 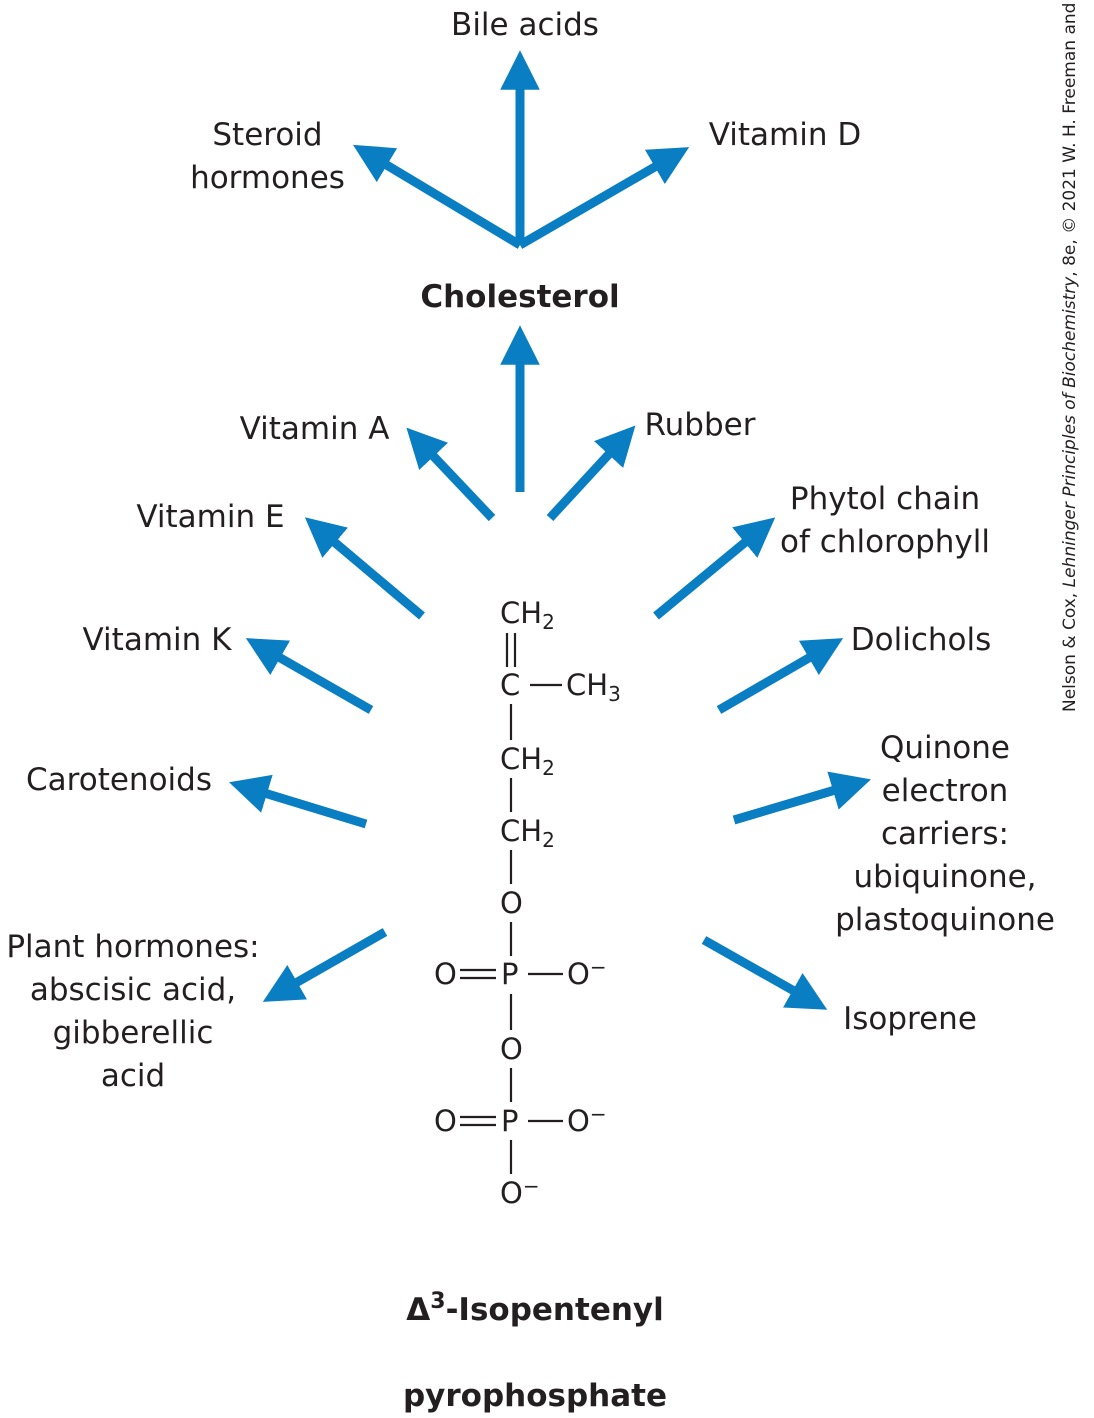 I want to click on arrow-to-quinone-carriers, so click(x=801, y=798).